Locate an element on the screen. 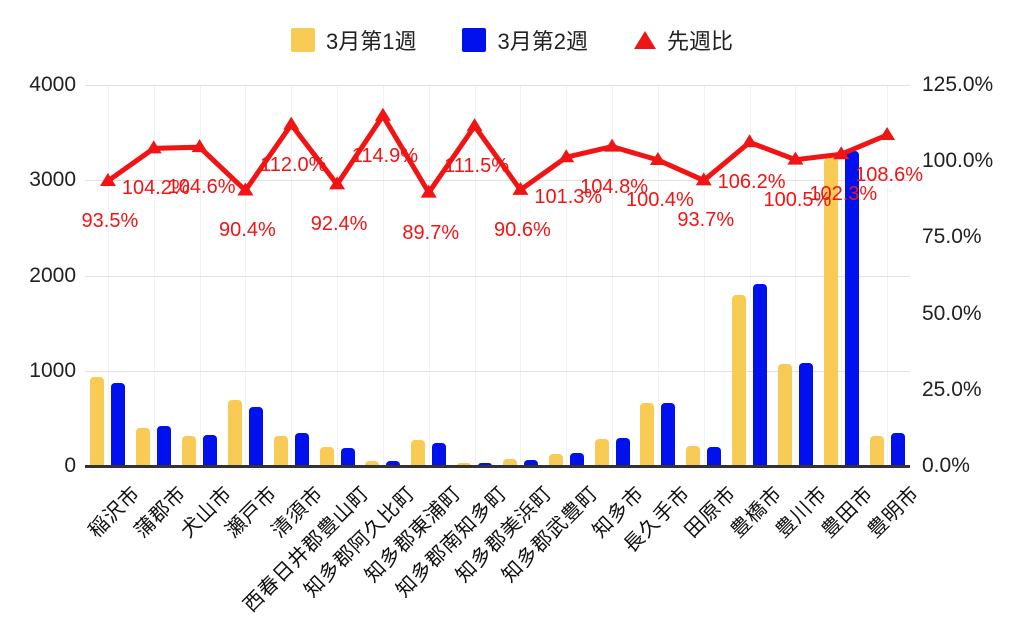 The image size is (1024, 633). right-axis-tick-label: 0.0% is located at coordinates (946, 465).